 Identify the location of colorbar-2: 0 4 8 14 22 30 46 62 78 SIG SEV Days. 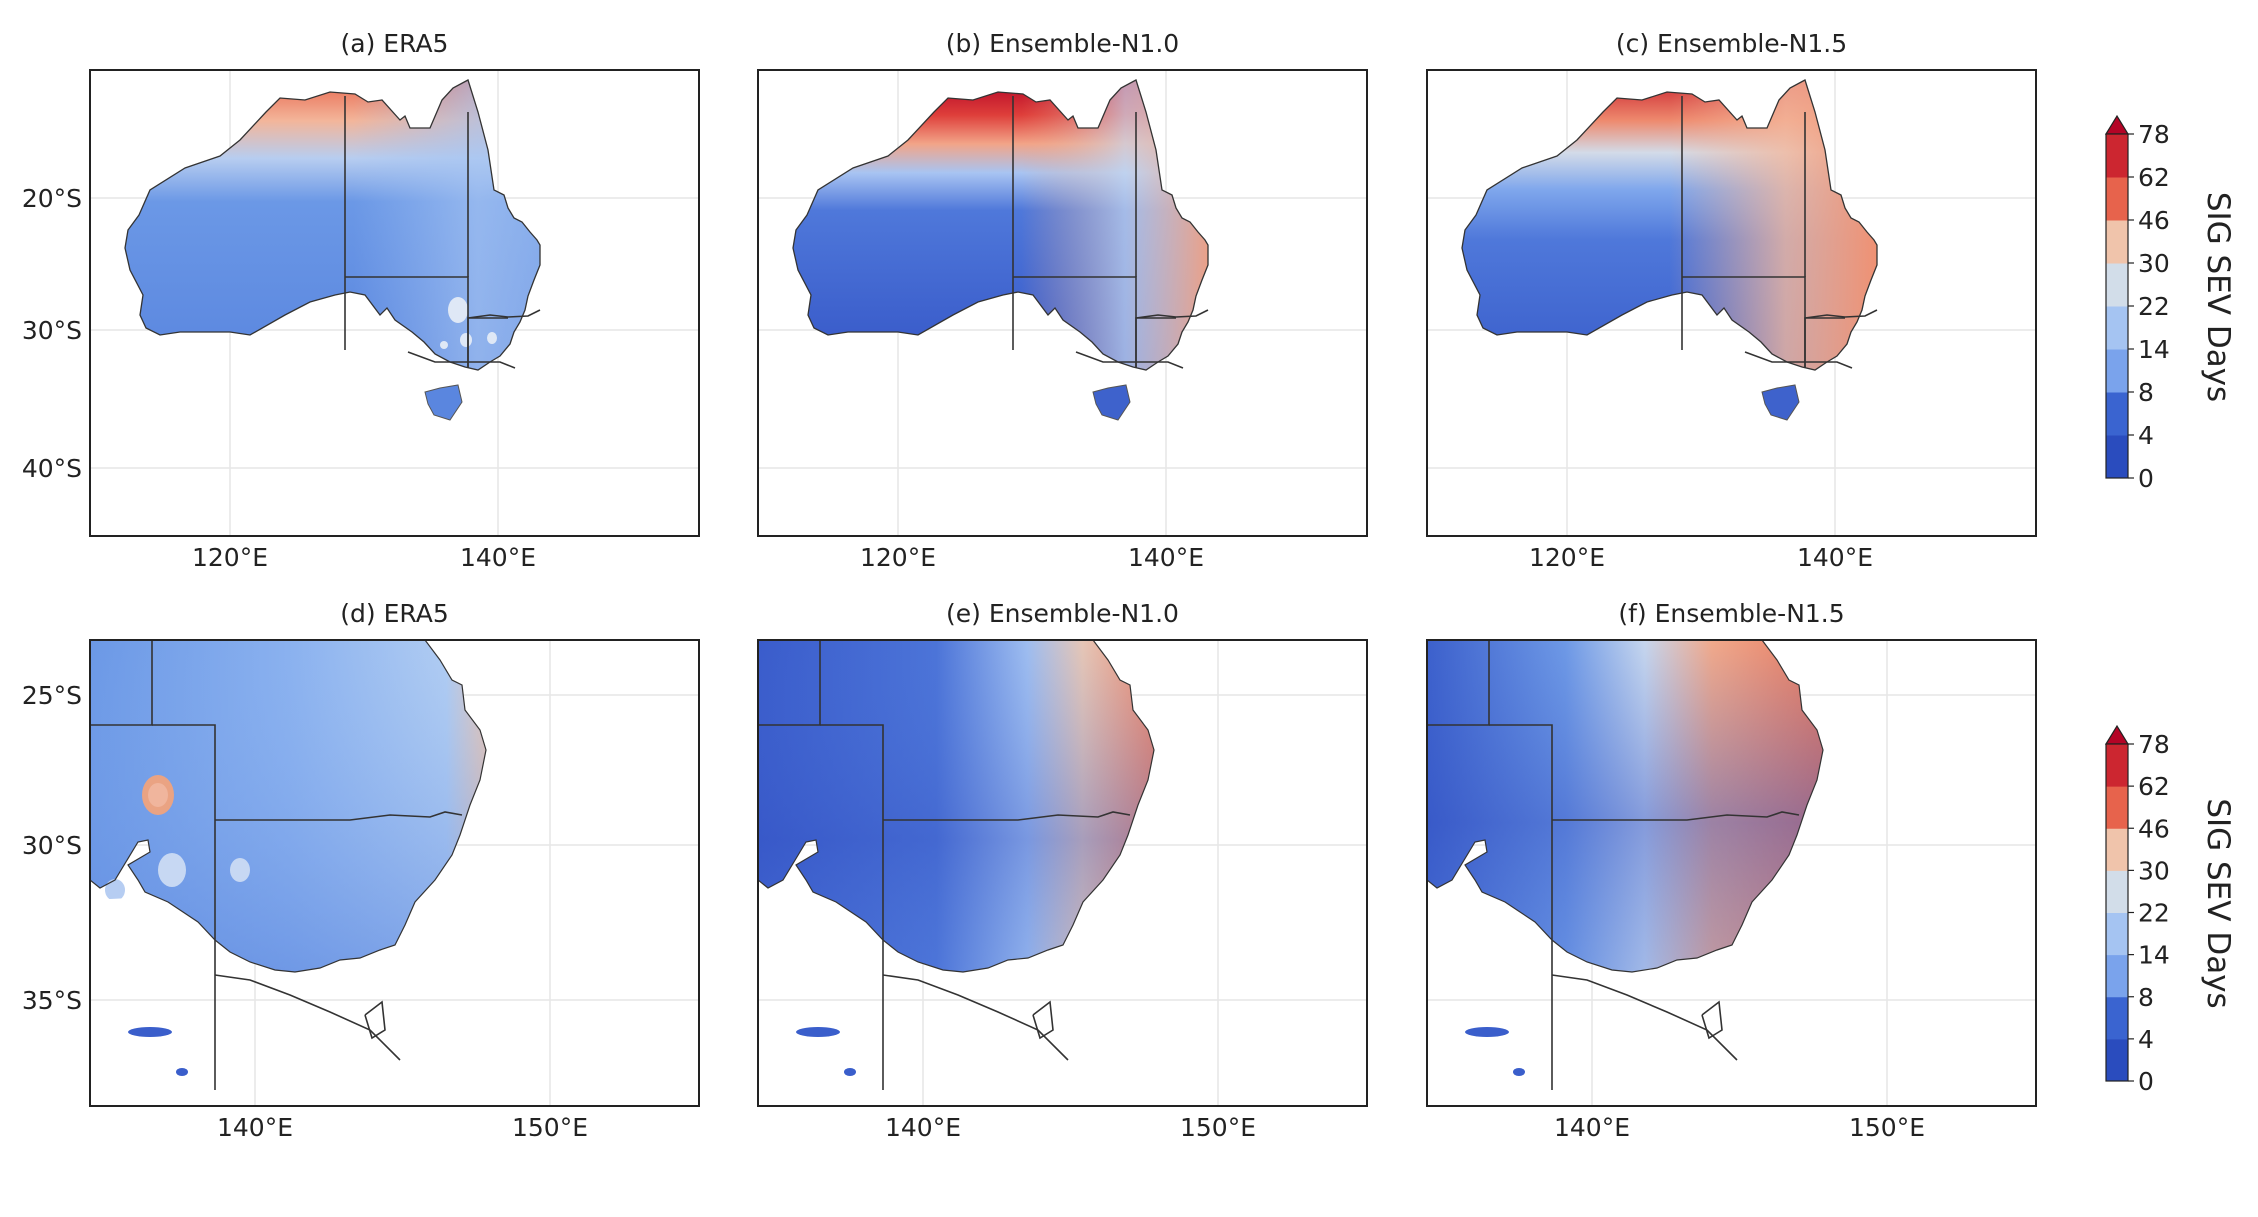
(2170, 910).